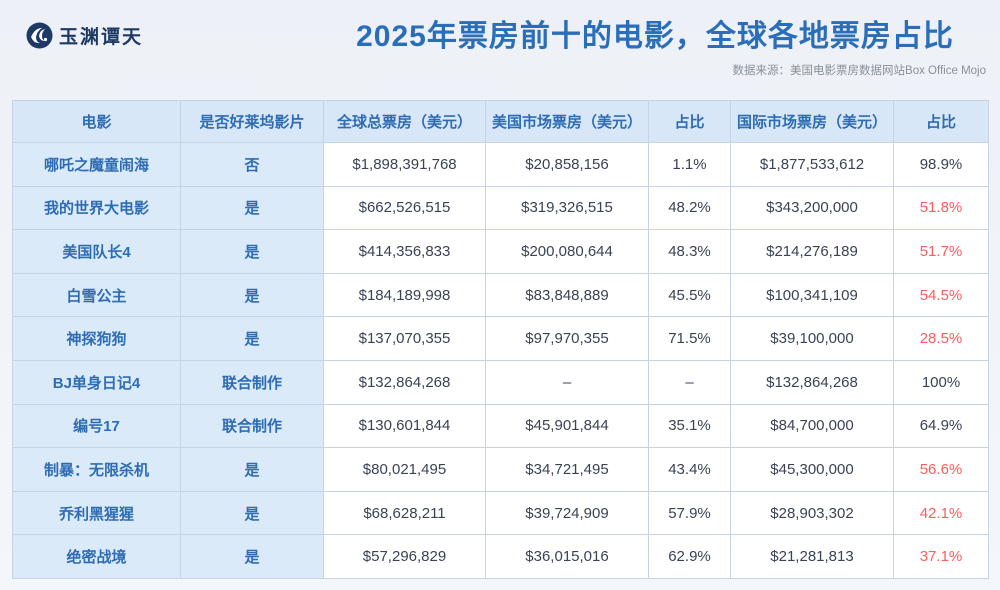 This screenshot has width=1000, height=590. Describe the element at coordinates (812, 513) in the screenshot. I see `intl-box-office-cell: $28,903,302` at that location.